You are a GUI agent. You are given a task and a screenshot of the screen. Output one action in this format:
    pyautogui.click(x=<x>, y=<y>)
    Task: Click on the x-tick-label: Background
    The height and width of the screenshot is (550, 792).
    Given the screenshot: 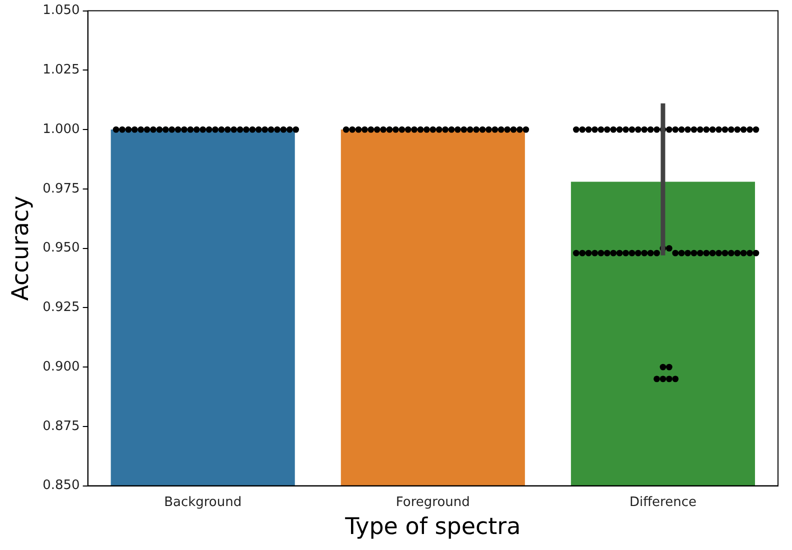 What is the action you would take?
    pyautogui.click(x=203, y=502)
    